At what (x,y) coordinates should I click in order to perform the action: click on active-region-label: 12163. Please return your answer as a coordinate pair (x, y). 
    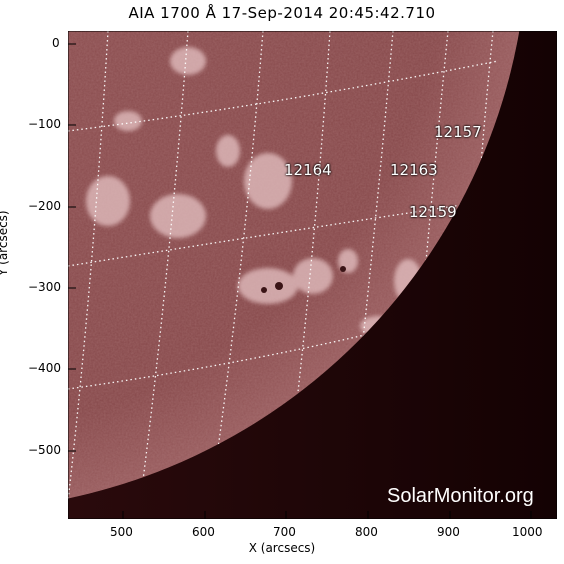
    Looking at the image, I should click on (414, 170).